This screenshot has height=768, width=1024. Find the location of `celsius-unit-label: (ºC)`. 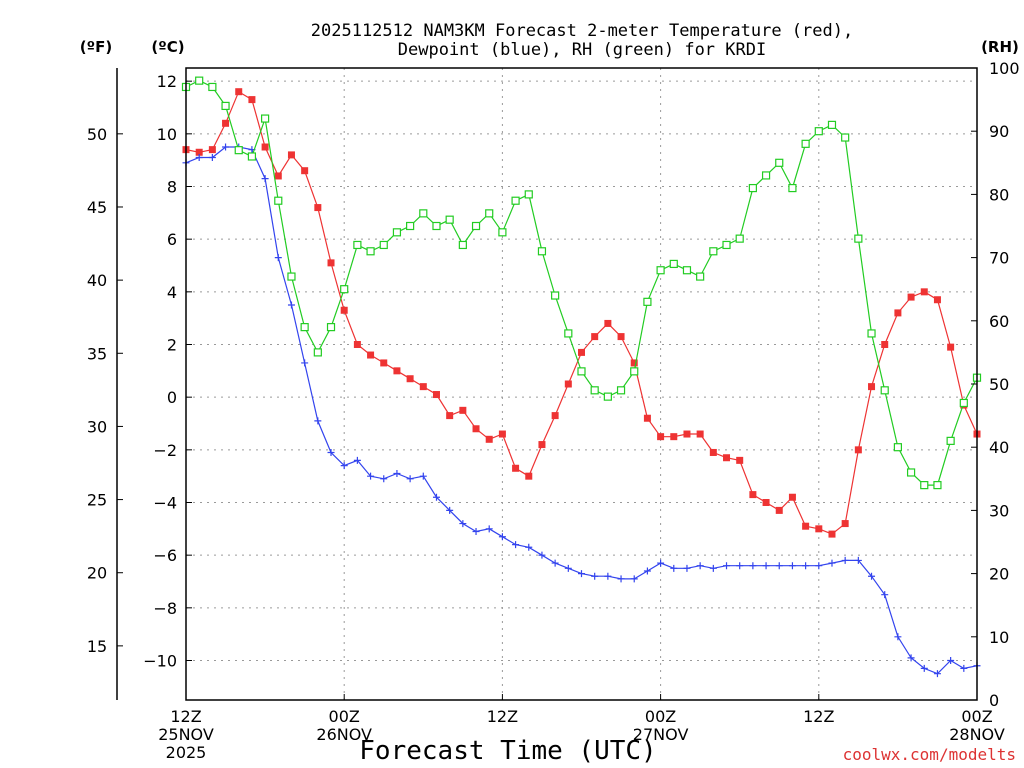

celsius-unit-label: (ºC) is located at coordinates (167, 47).